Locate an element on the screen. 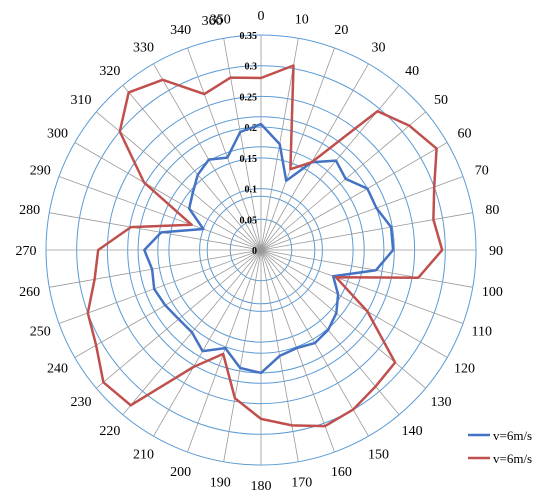 This screenshot has width=550, height=500. angle-tick-label: 70 is located at coordinates (482, 171).